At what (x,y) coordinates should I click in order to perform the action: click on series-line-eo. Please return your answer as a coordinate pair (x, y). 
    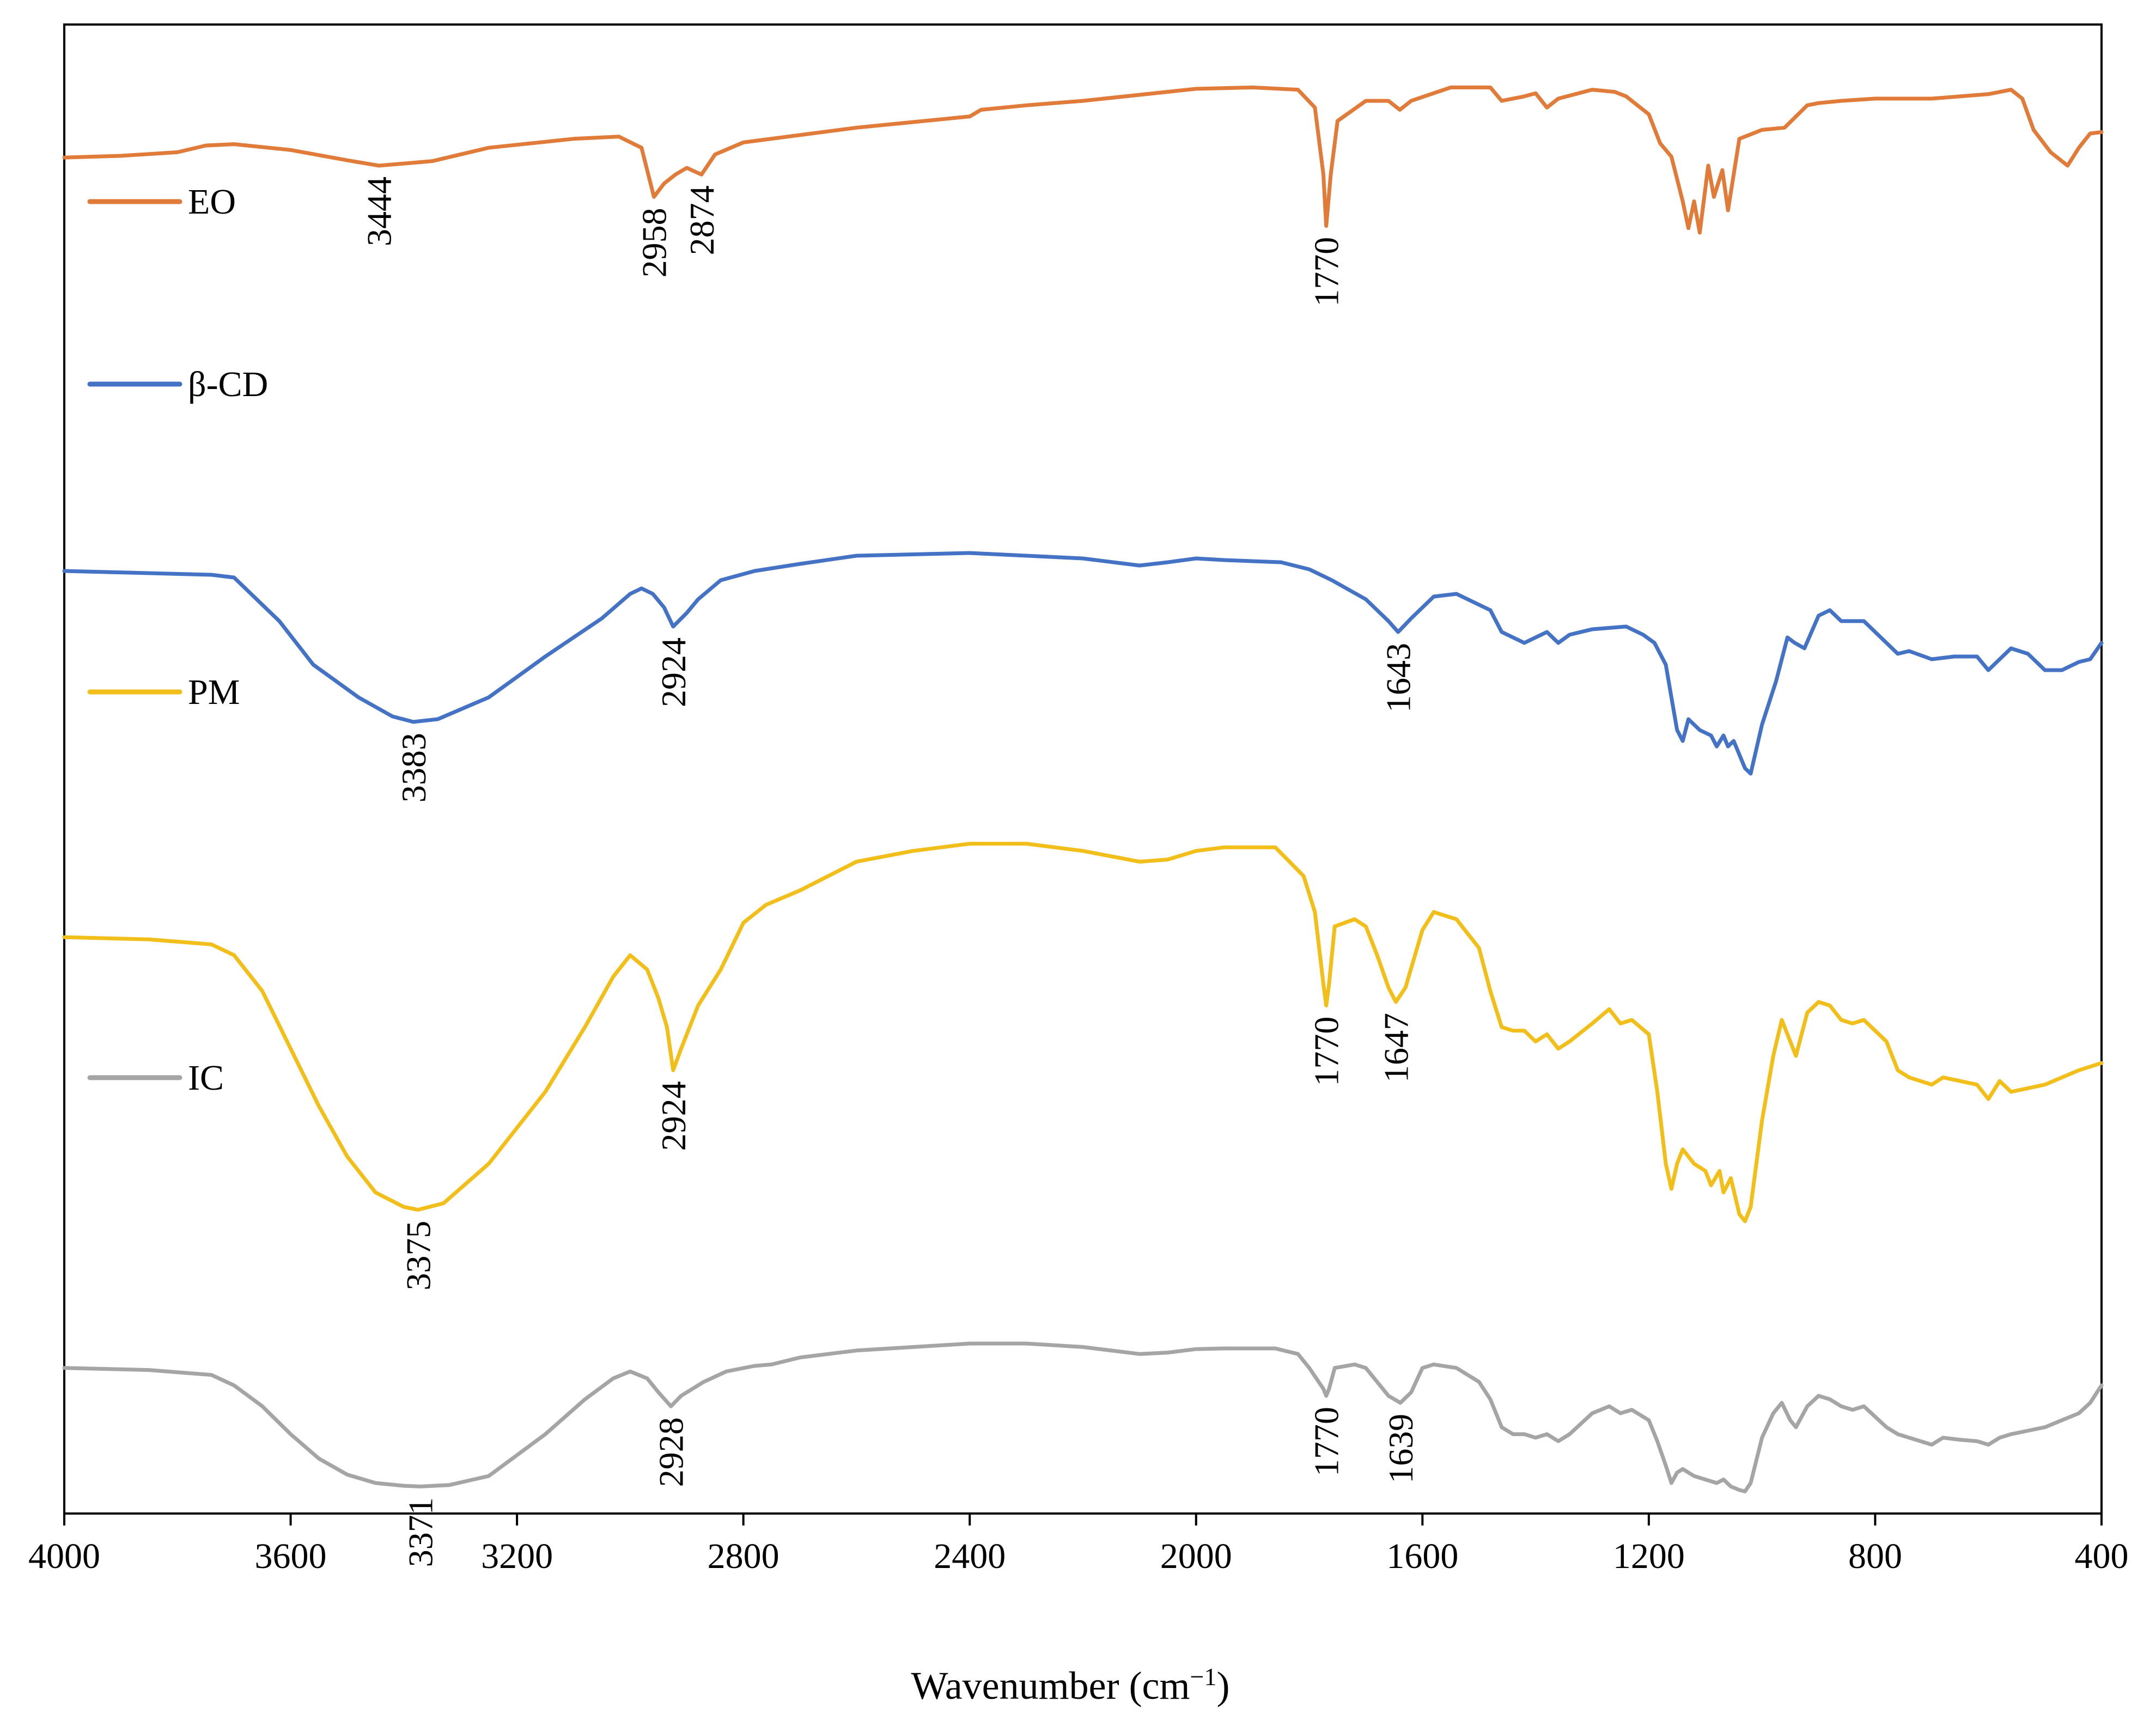
    Looking at the image, I should click on (1083, 160).